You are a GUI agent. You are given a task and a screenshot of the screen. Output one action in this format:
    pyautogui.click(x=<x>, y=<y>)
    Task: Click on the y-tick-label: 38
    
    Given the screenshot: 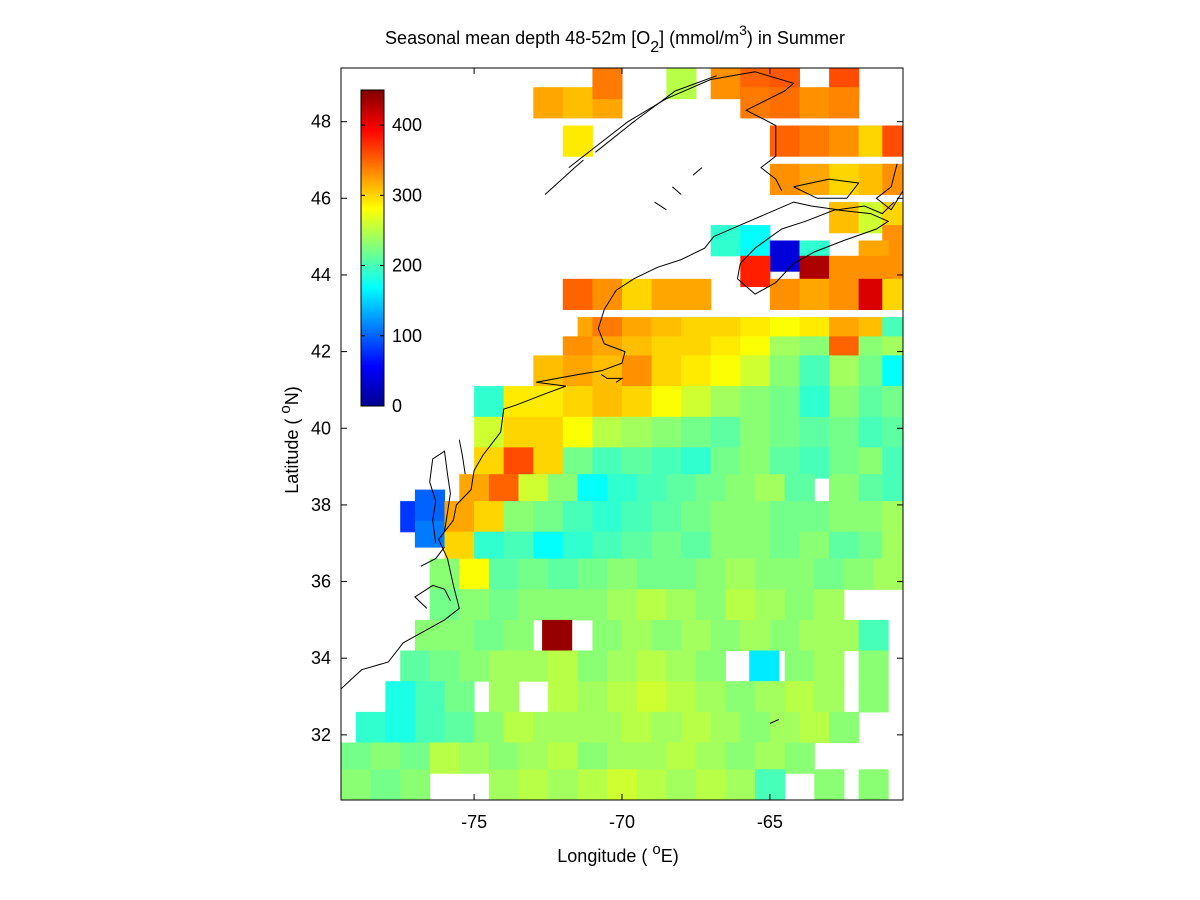 What is the action you would take?
    pyautogui.click(x=321, y=505)
    